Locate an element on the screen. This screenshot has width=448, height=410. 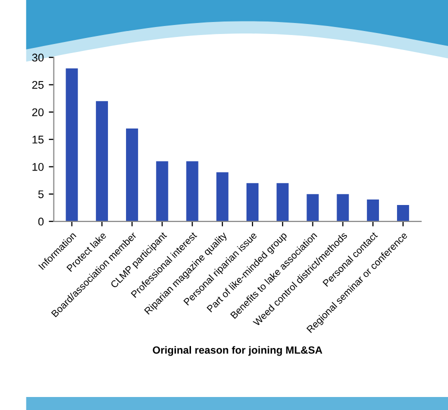
y-tick-label: 15 is located at coordinates (38, 140).